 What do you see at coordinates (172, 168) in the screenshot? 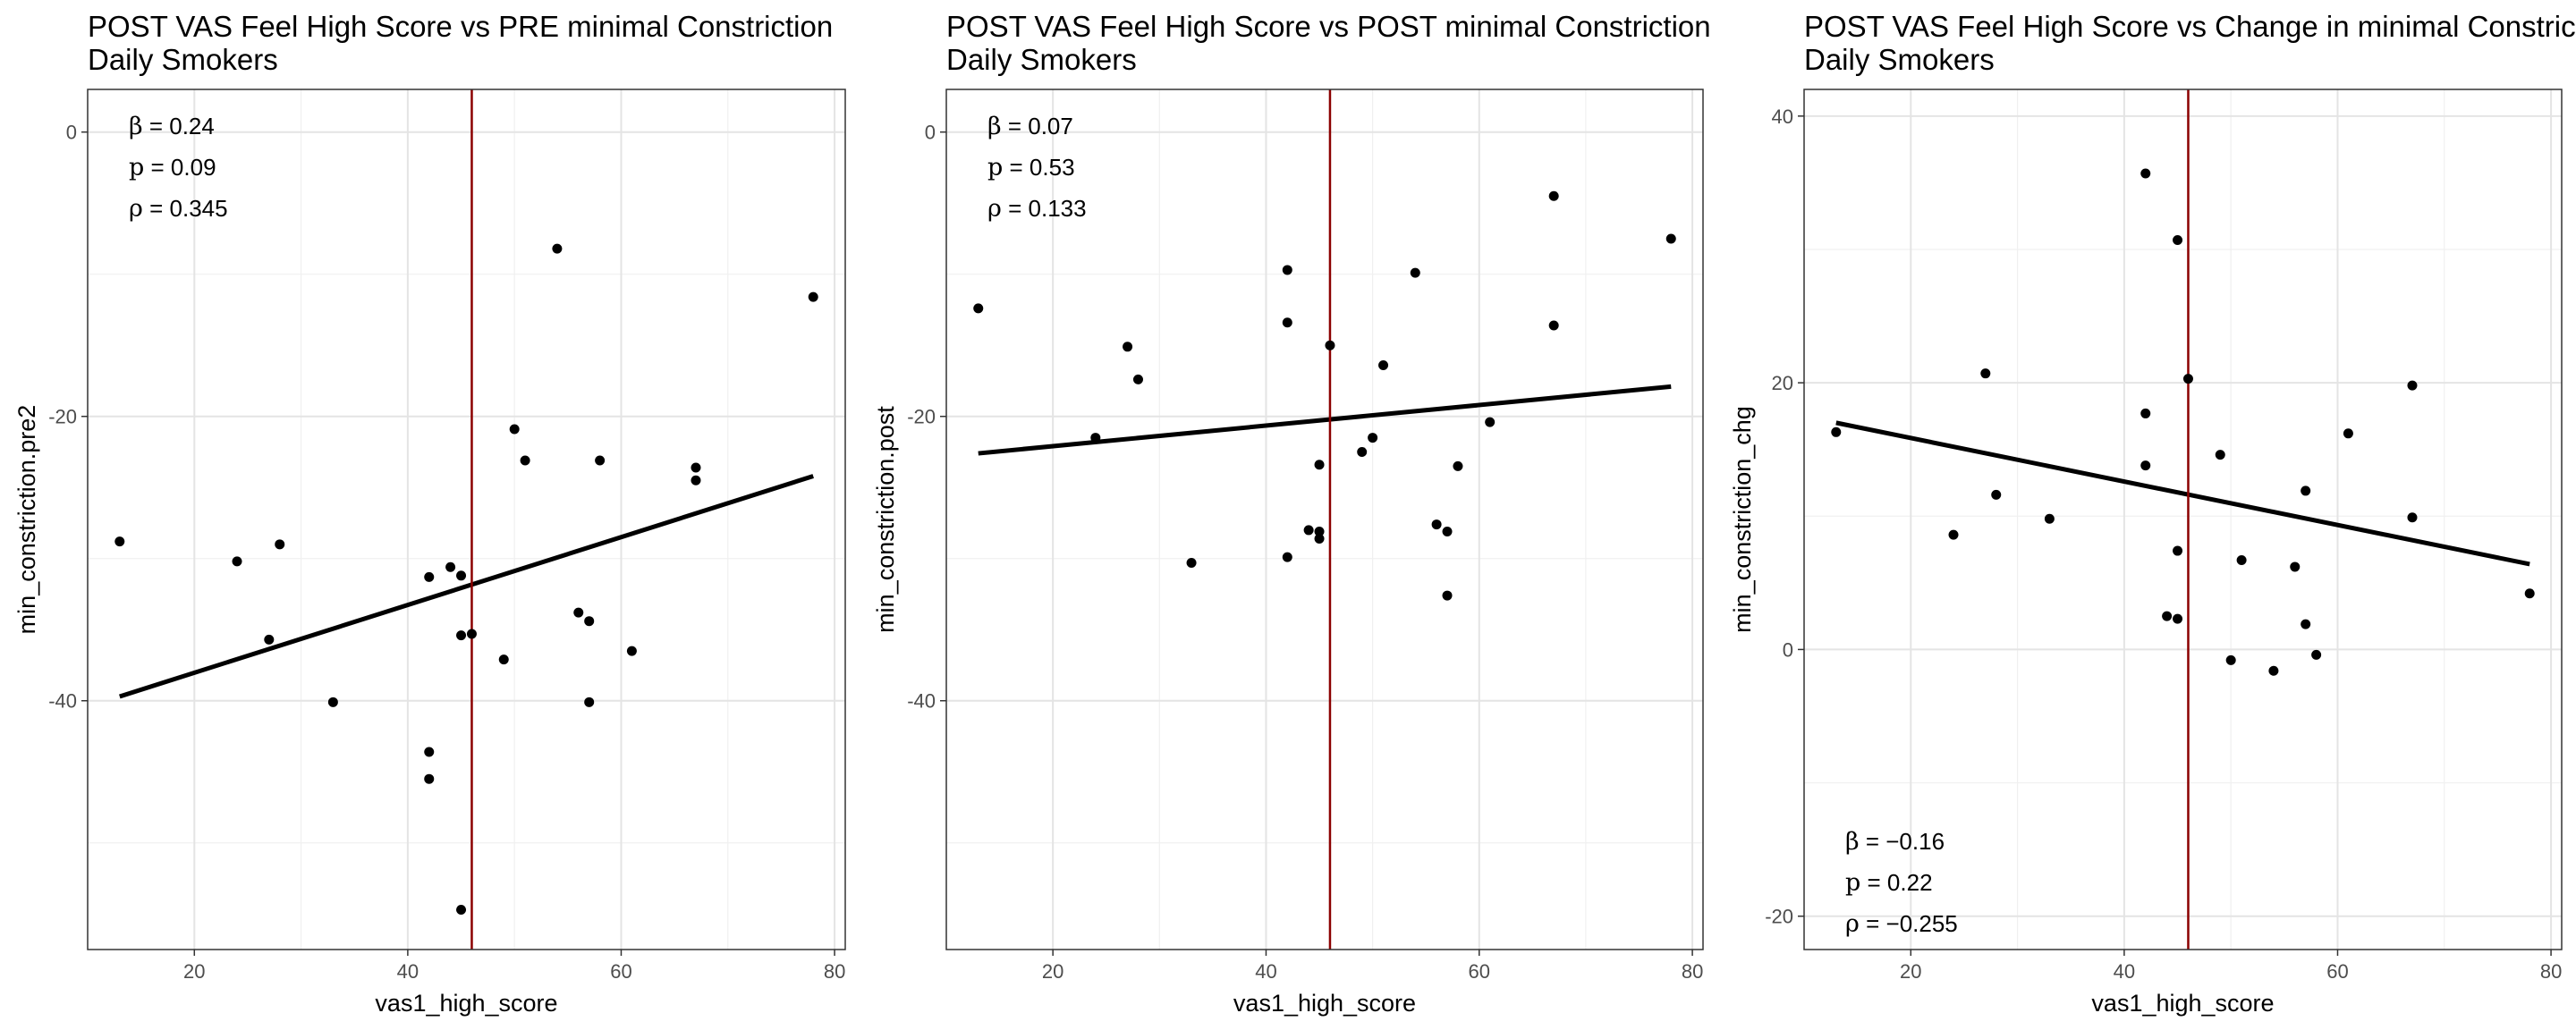
I see `stat-p: p = 0.09` at bounding box center [172, 168].